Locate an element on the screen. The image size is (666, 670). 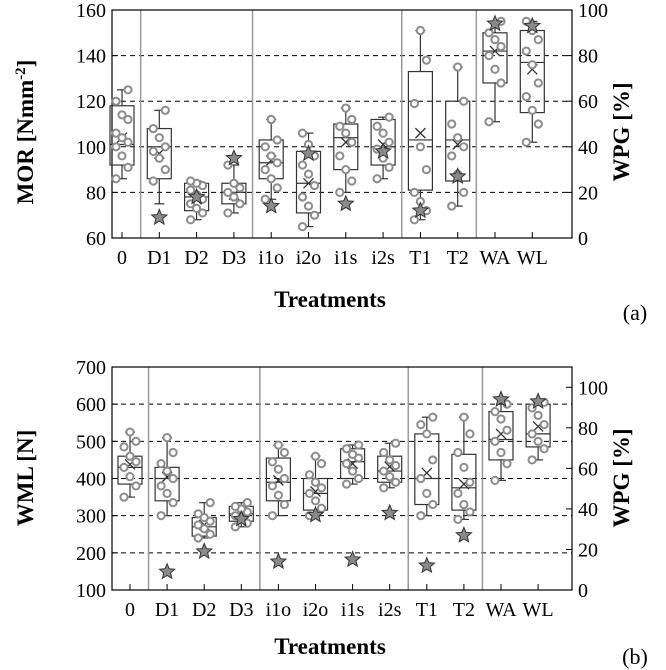
panel-b-x-tick-label: 0 is located at coordinates (130, 610).